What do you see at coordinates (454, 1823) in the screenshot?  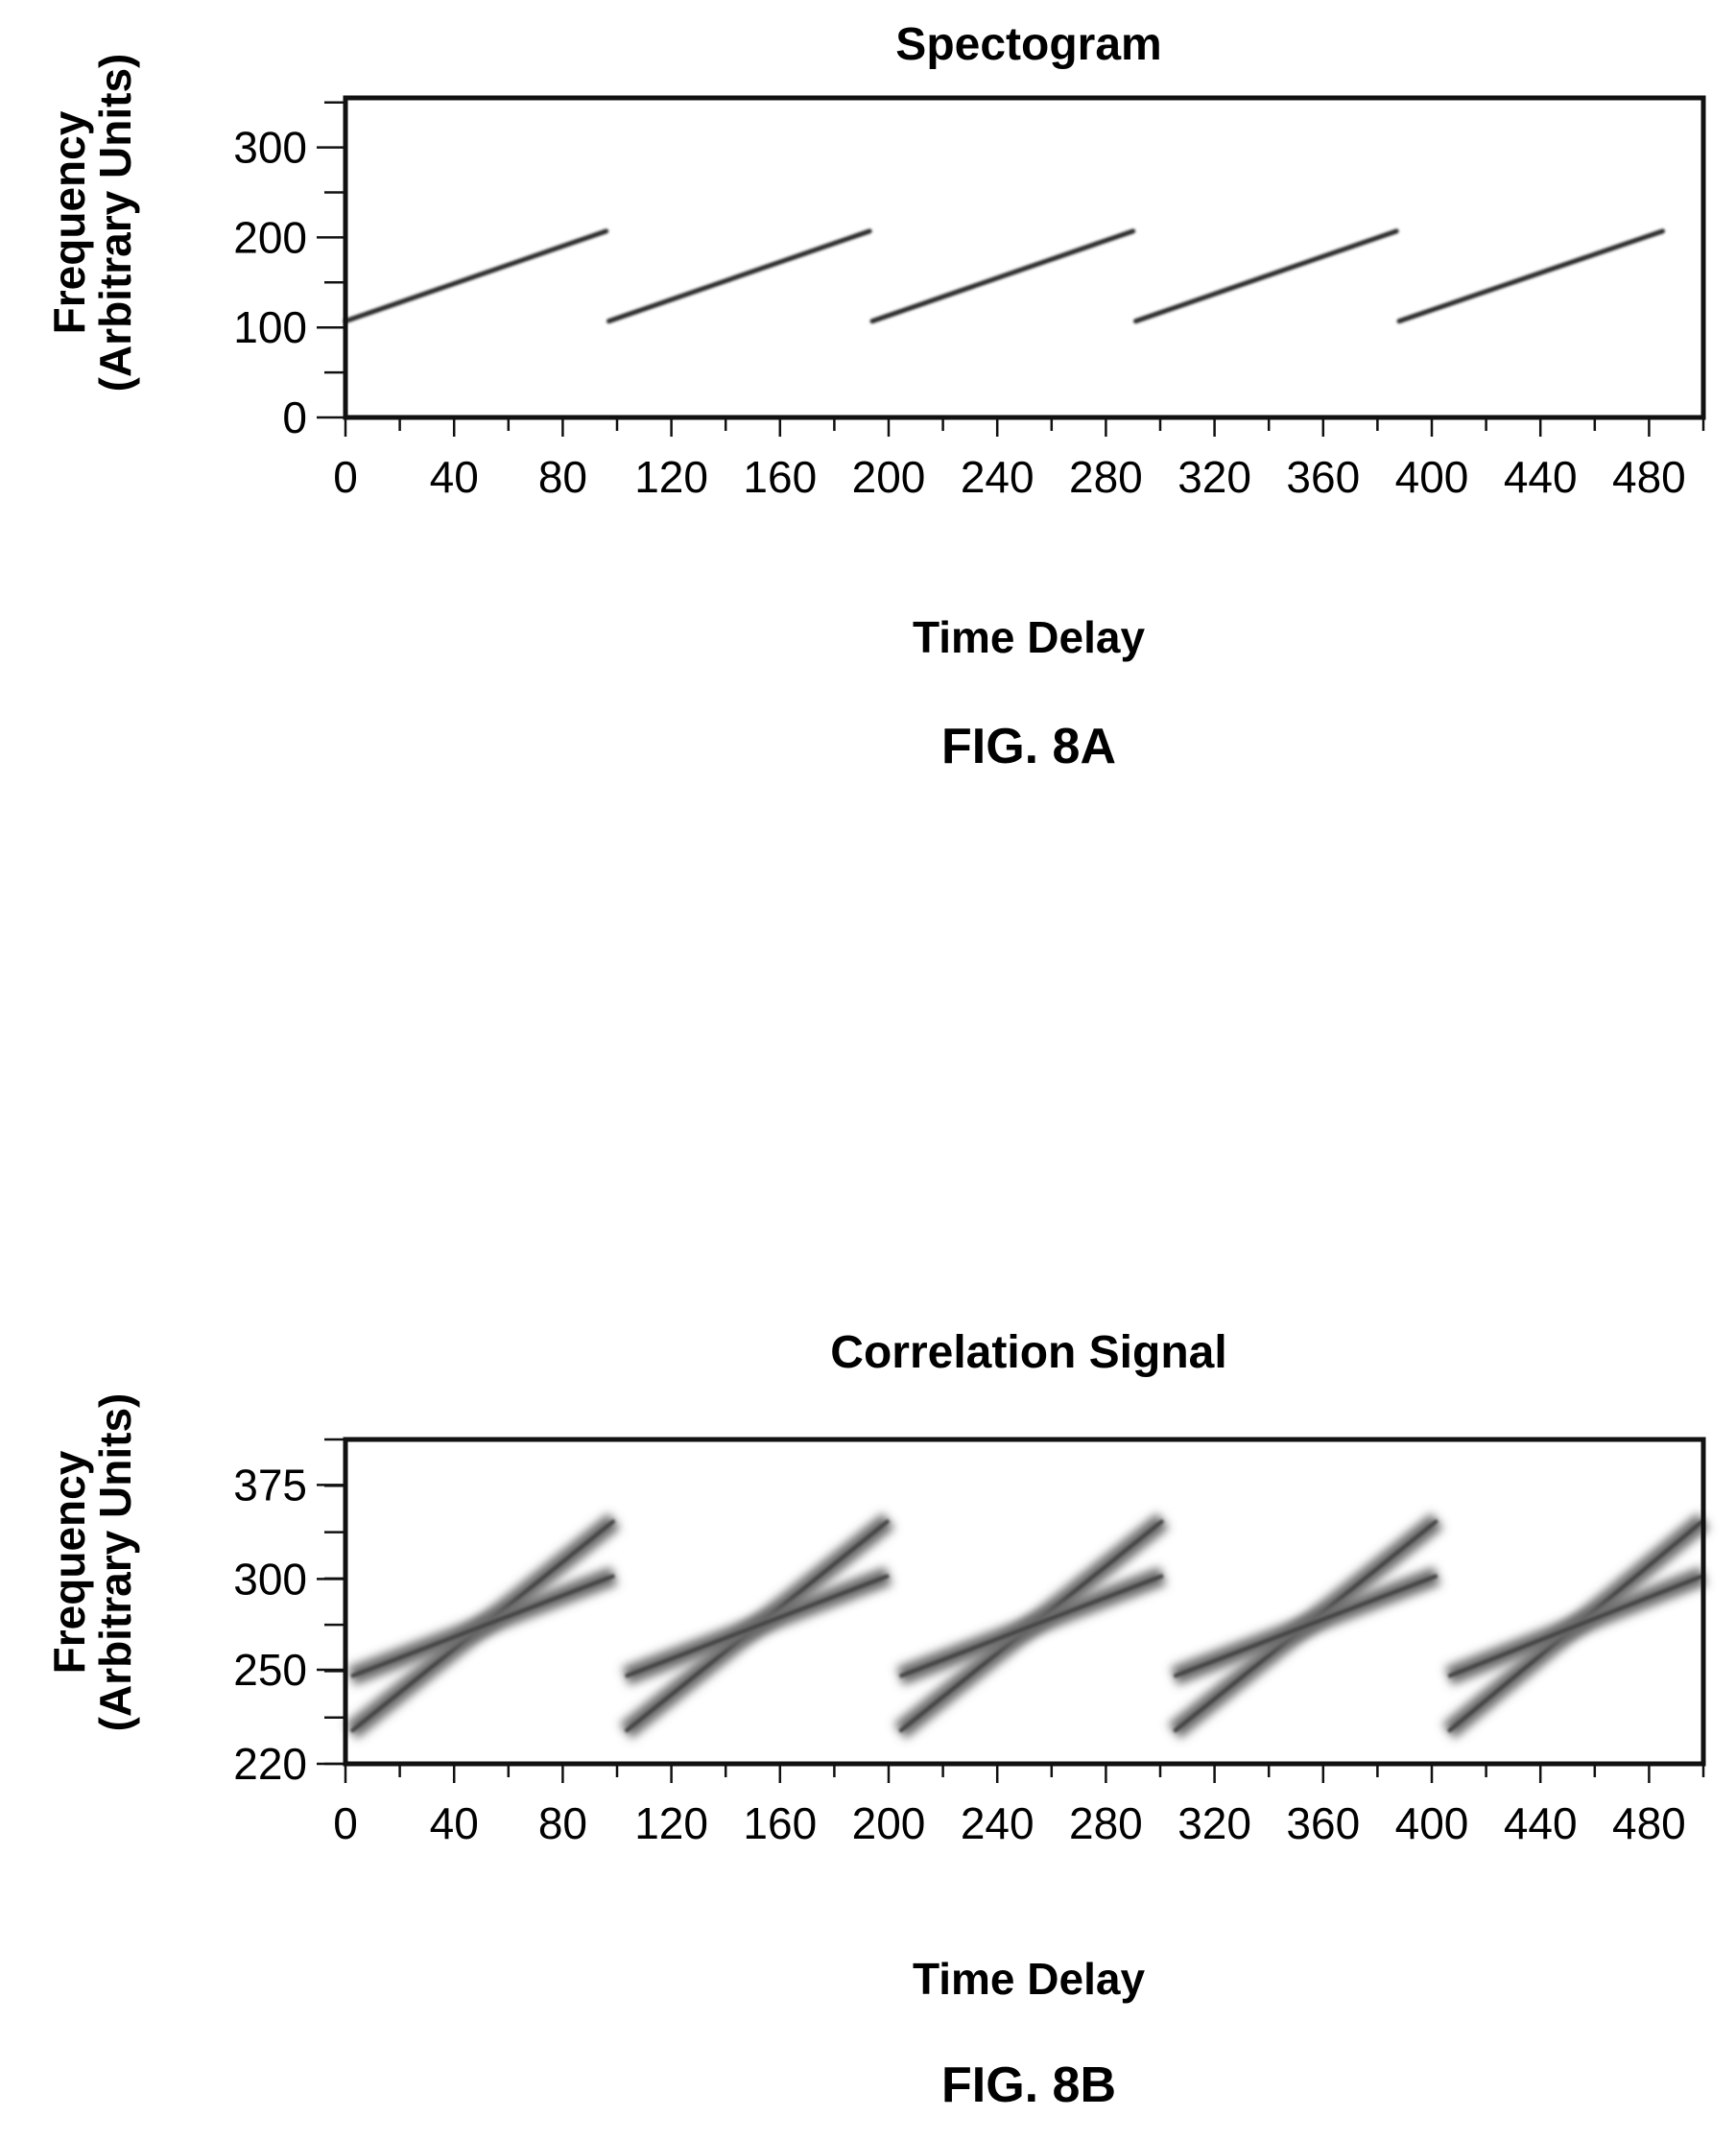 I see `correlation-x-tick-label: 40` at bounding box center [454, 1823].